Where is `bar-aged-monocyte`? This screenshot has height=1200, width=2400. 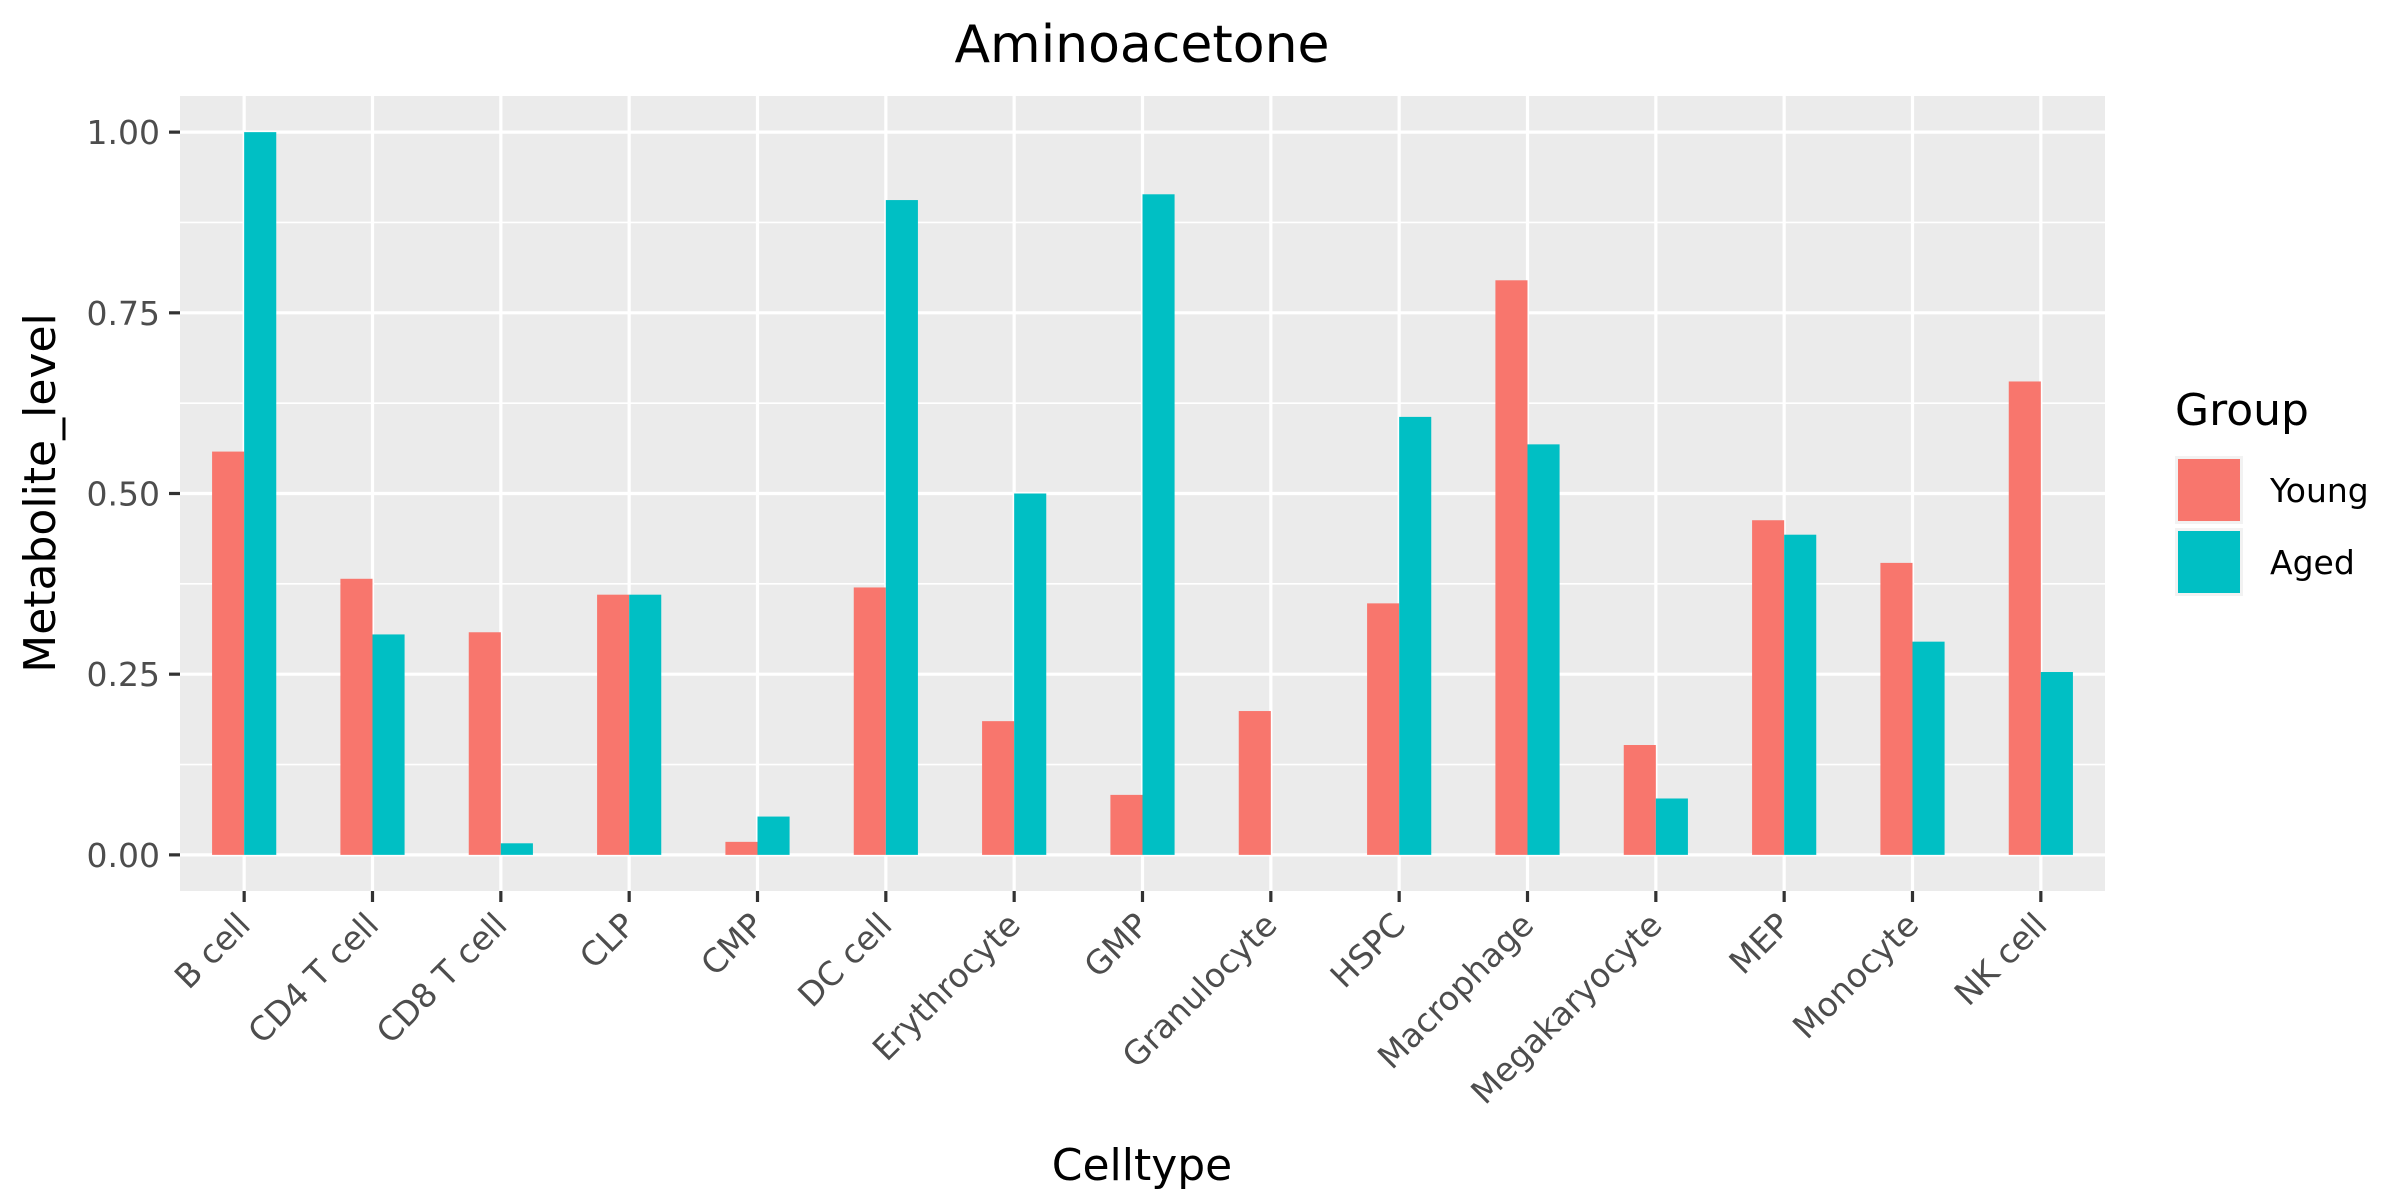
bar-aged-monocyte is located at coordinates (1928, 748).